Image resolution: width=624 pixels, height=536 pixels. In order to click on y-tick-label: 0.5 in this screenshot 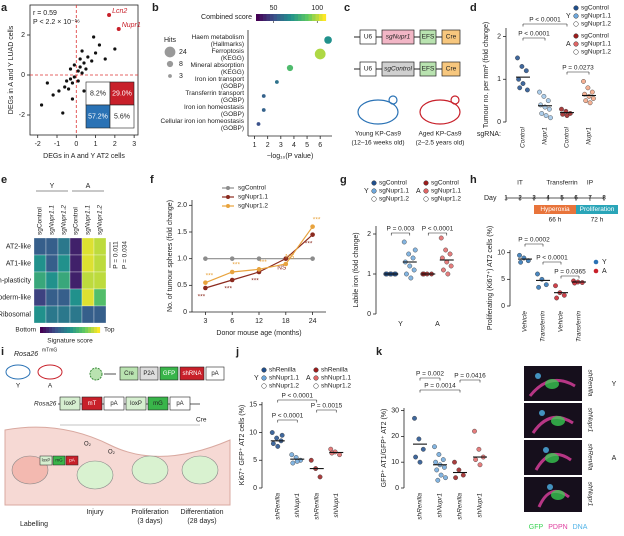, I will do `click(182, 285)`.